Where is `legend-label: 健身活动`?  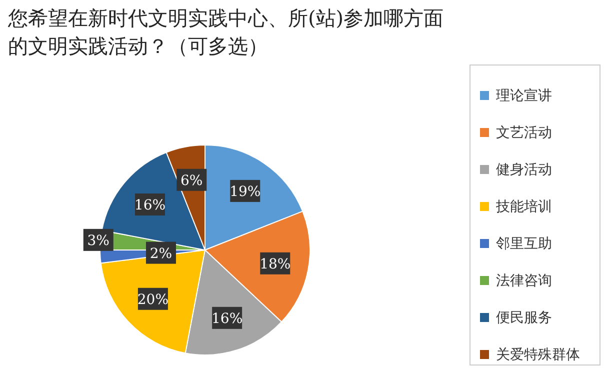 legend-label: 健身活动 is located at coordinates (524, 170).